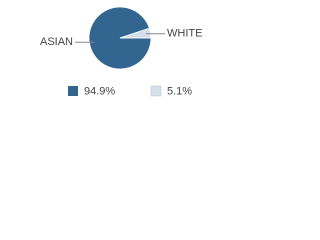 The width and height of the screenshot is (320, 240). What do you see at coordinates (184, 34) in the screenshot?
I see `slice-label: WHITE` at bounding box center [184, 34].